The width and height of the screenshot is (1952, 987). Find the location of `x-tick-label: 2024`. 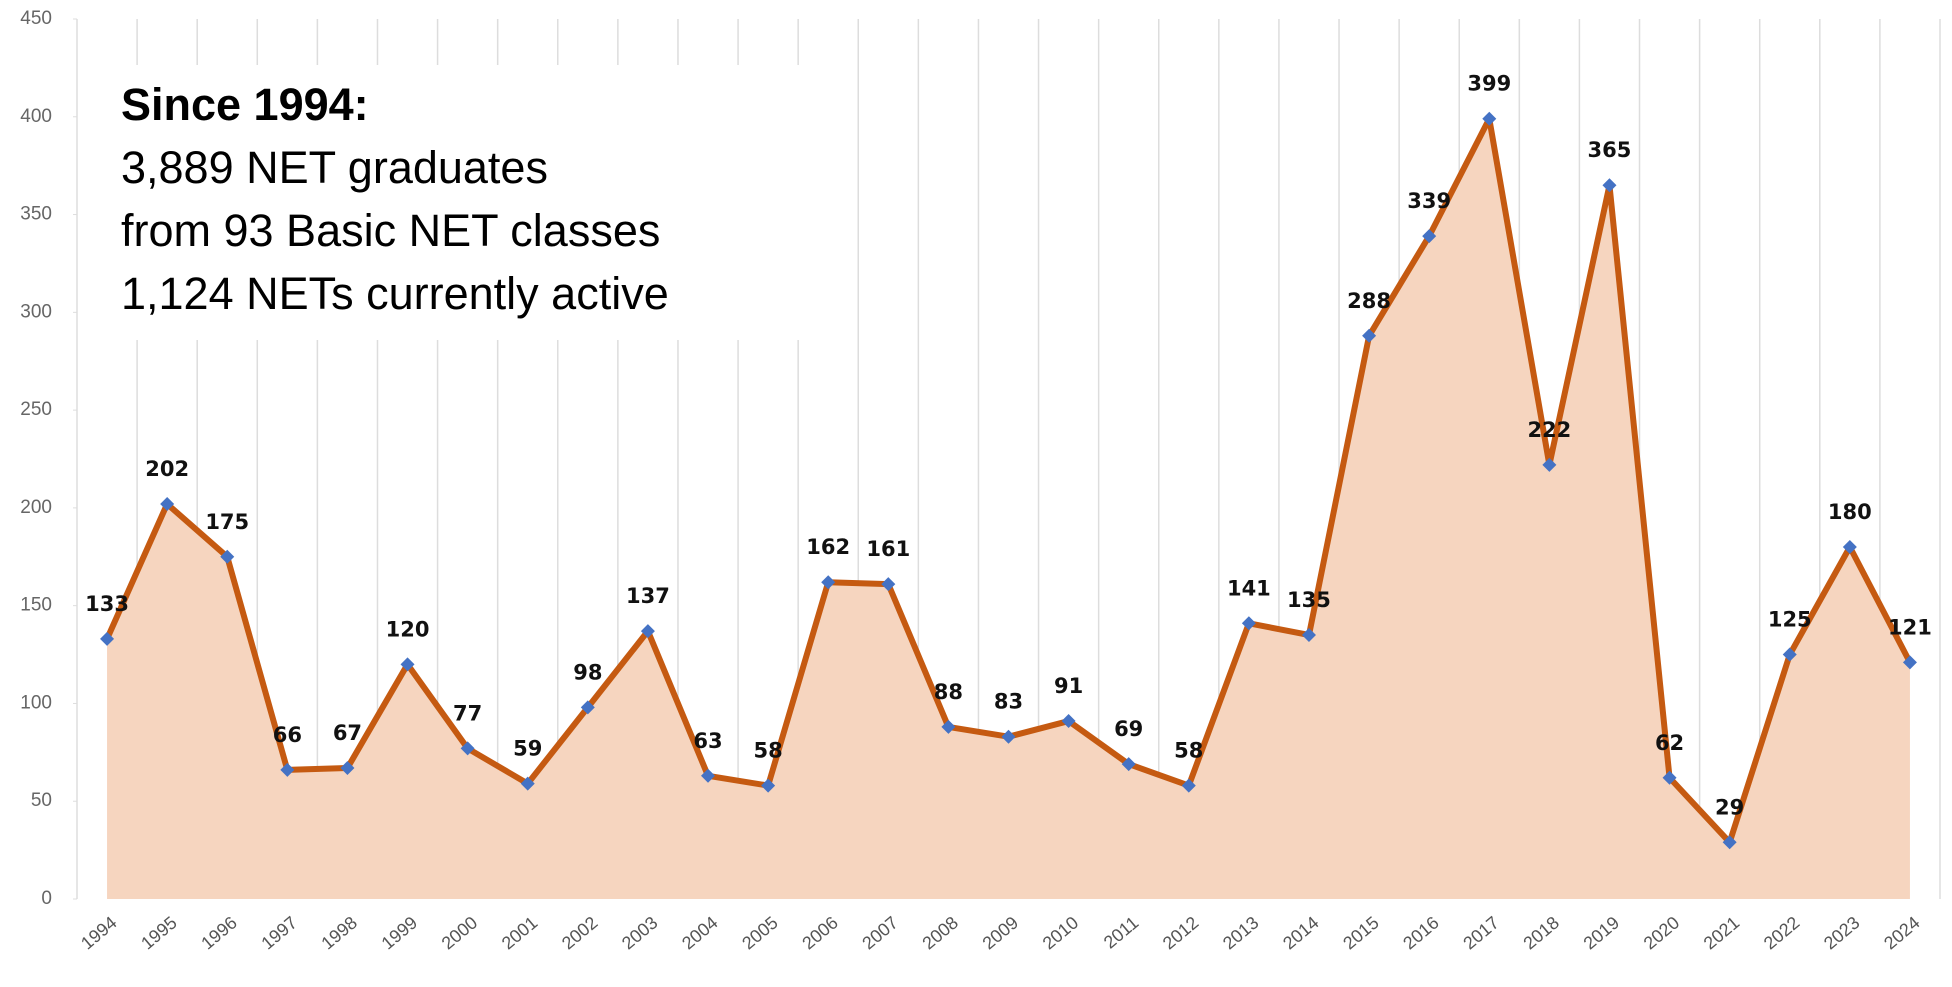

x-tick-label: 2024 is located at coordinates (1902, 932).